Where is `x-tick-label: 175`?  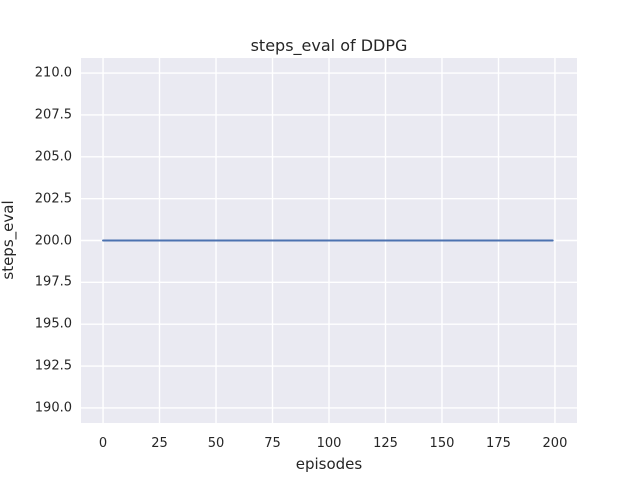
x-tick-label: 175 is located at coordinates (498, 443).